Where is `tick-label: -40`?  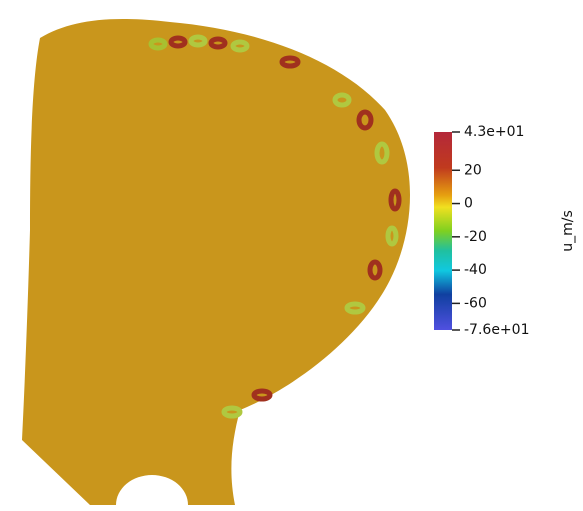
tick-label: -40 is located at coordinates (475, 270).